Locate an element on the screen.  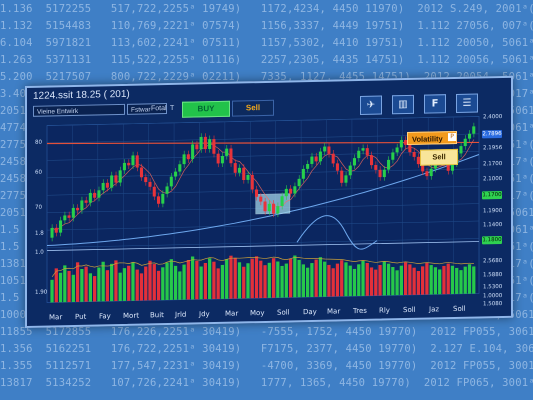
x-axis-label: Mar is located at coordinates (232, 313).